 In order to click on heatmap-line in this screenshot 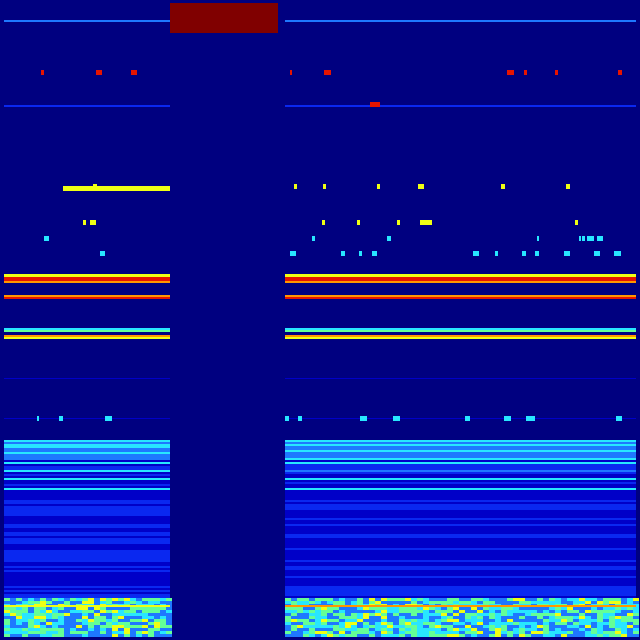, I will do `click(460, 443)`.